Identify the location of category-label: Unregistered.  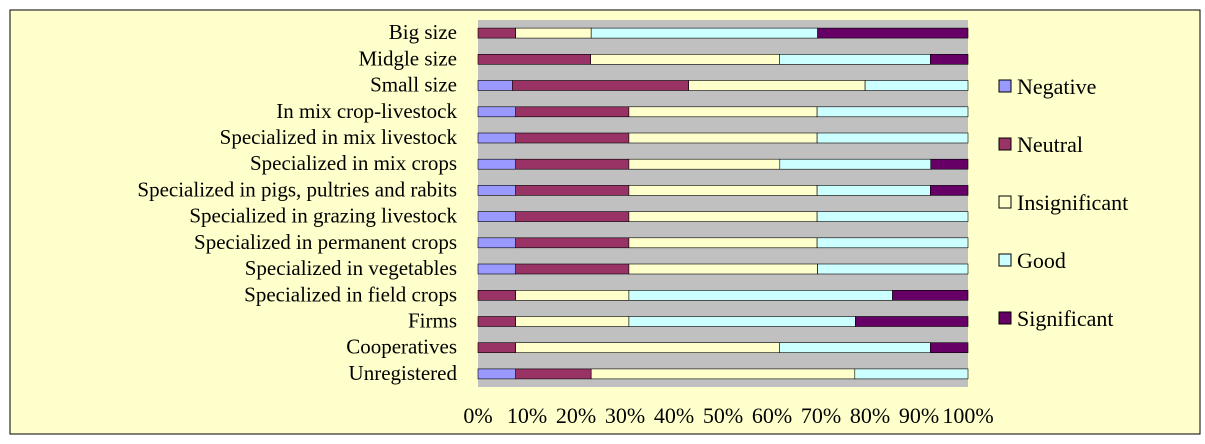
(403, 373).